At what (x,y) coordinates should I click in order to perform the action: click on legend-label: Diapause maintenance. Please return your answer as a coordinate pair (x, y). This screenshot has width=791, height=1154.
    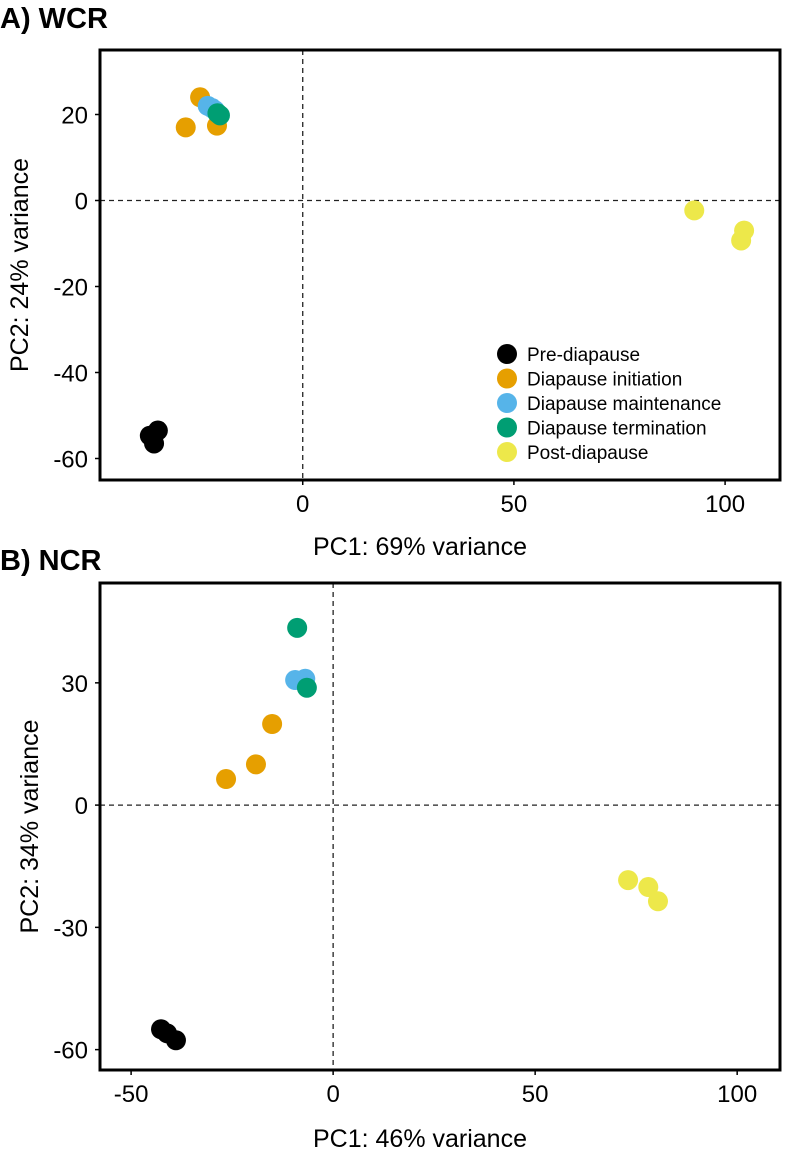
    Looking at the image, I should click on (624, 404).